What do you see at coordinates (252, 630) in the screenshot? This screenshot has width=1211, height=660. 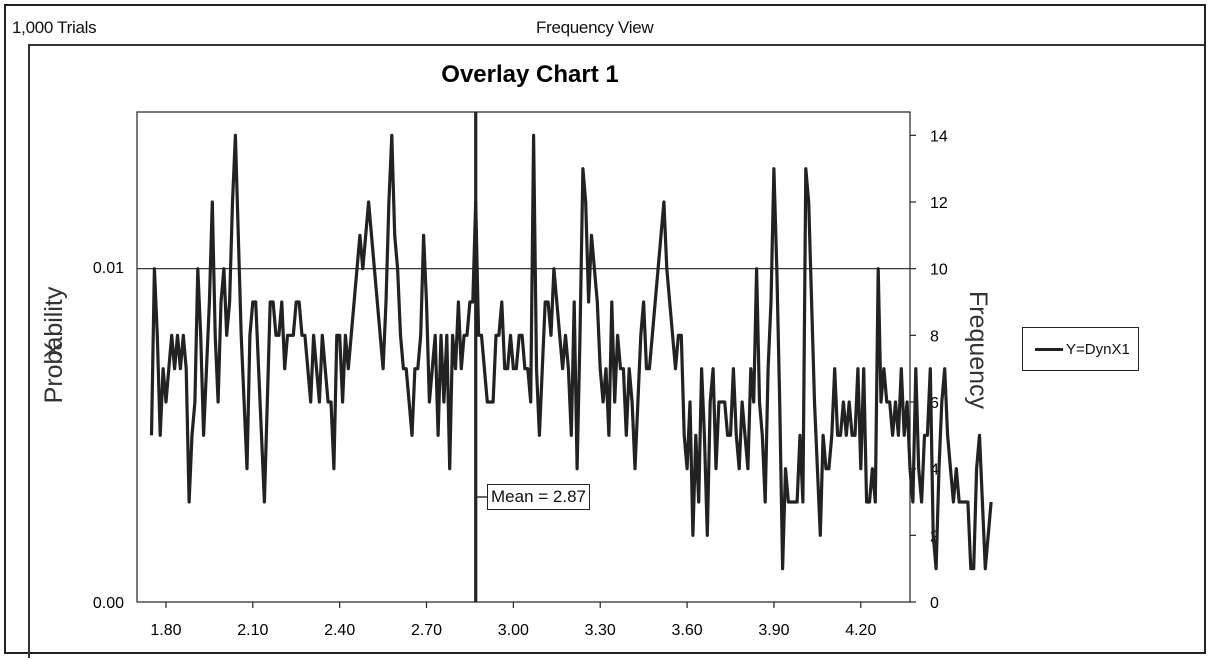 I see `x-tick-label: 2.10` at bounding box center [252, 630].